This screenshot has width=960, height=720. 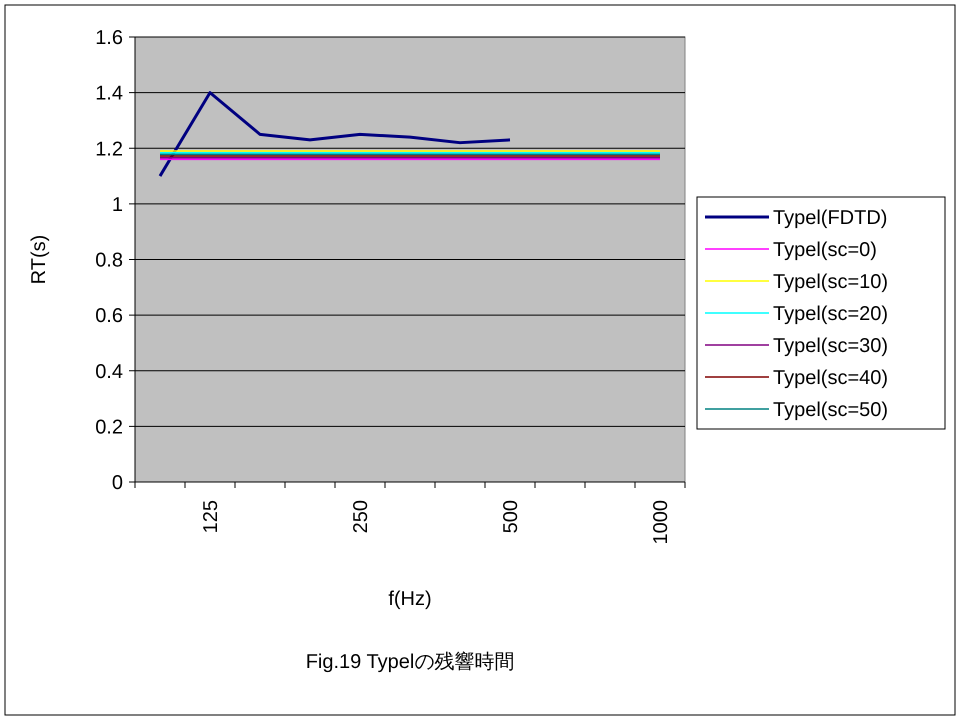 What do you see at coordinates (109, 149) in the screenshot?
I see `y-tick-label: 1.2` at bounding box center [109, 149].